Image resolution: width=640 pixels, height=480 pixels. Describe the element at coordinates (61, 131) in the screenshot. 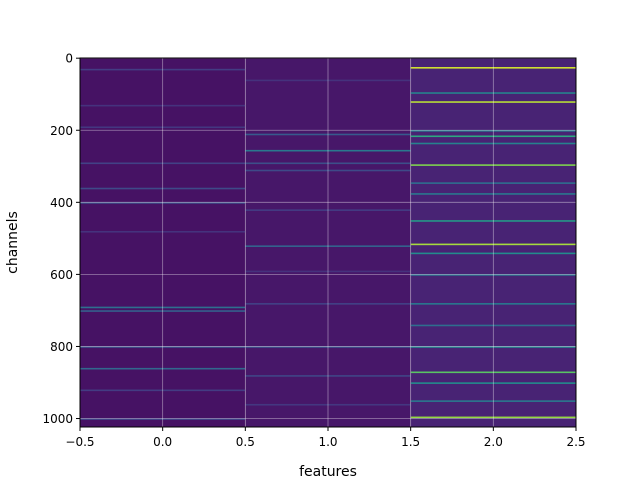

I see `y-tick-label: 200` at that location.